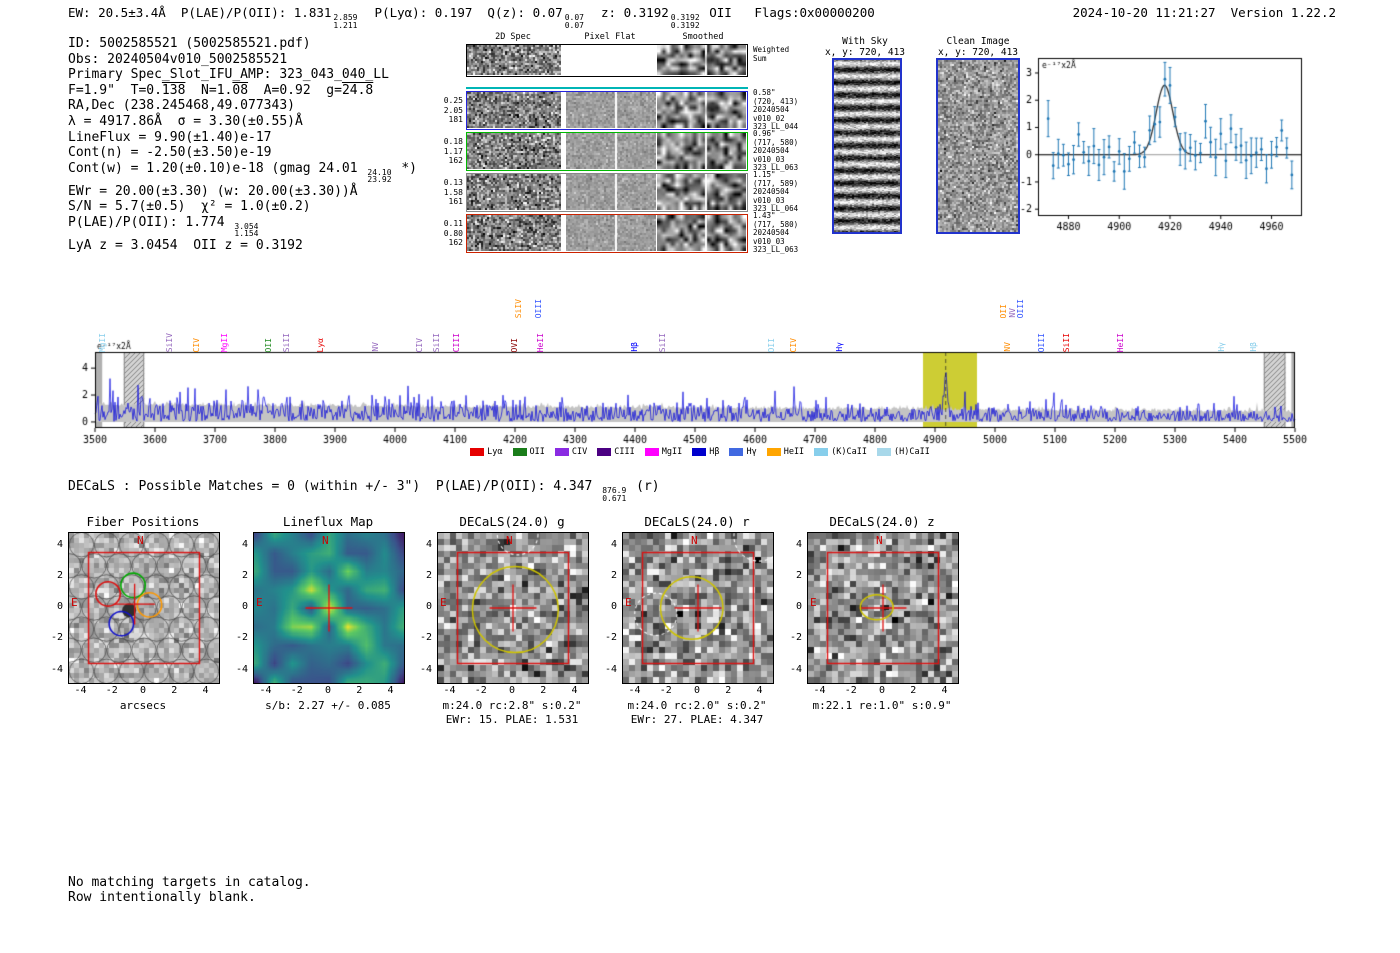 This screenshot has width=1400, height=953. Describe the element at coordinates (528, 452) in the screenshot. I see `legend-item: OII` at that location.